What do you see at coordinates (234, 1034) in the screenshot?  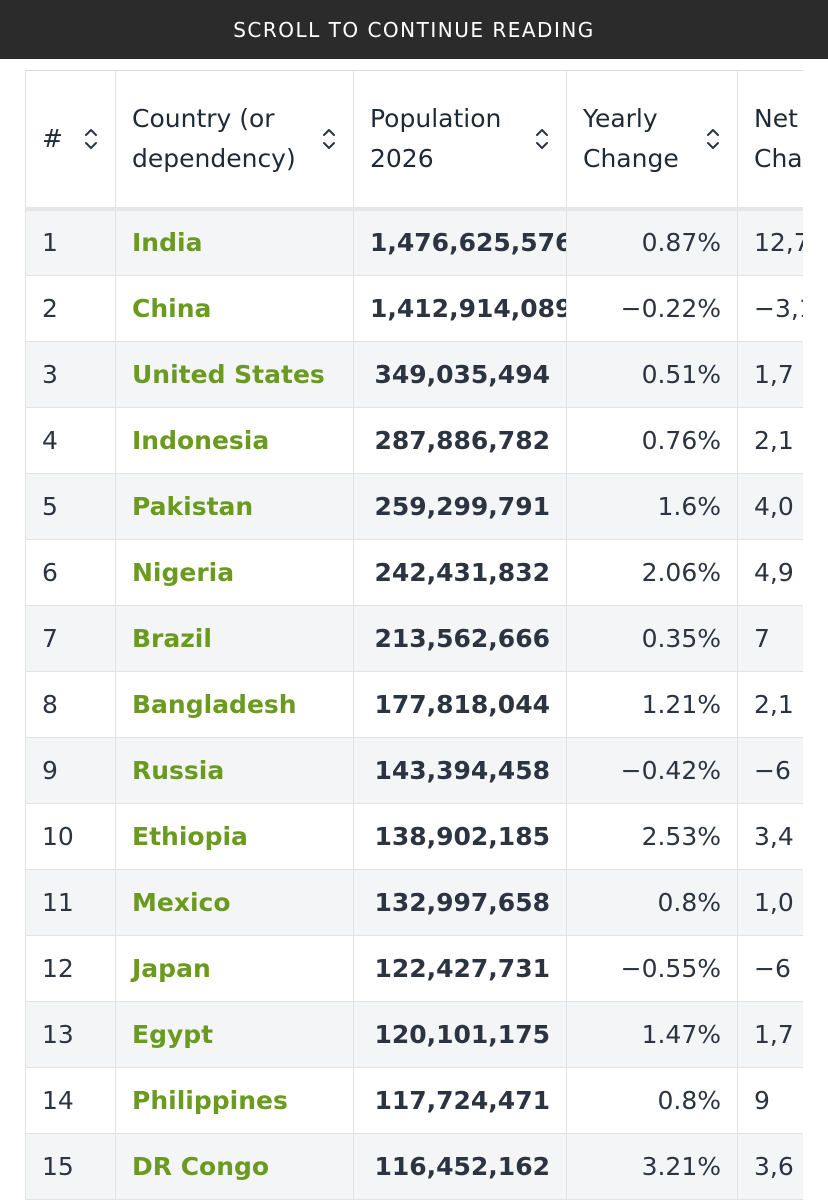 I see `cell-country: Egypt` at bounding box center [234, 1034].